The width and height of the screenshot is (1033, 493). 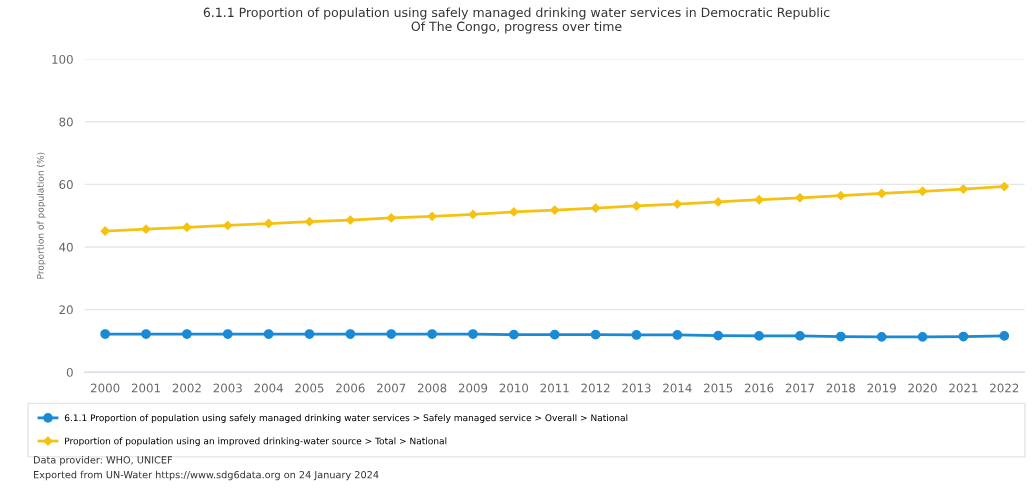 I want to click on x-tick-label: 2006, so click(x=350, y=388).